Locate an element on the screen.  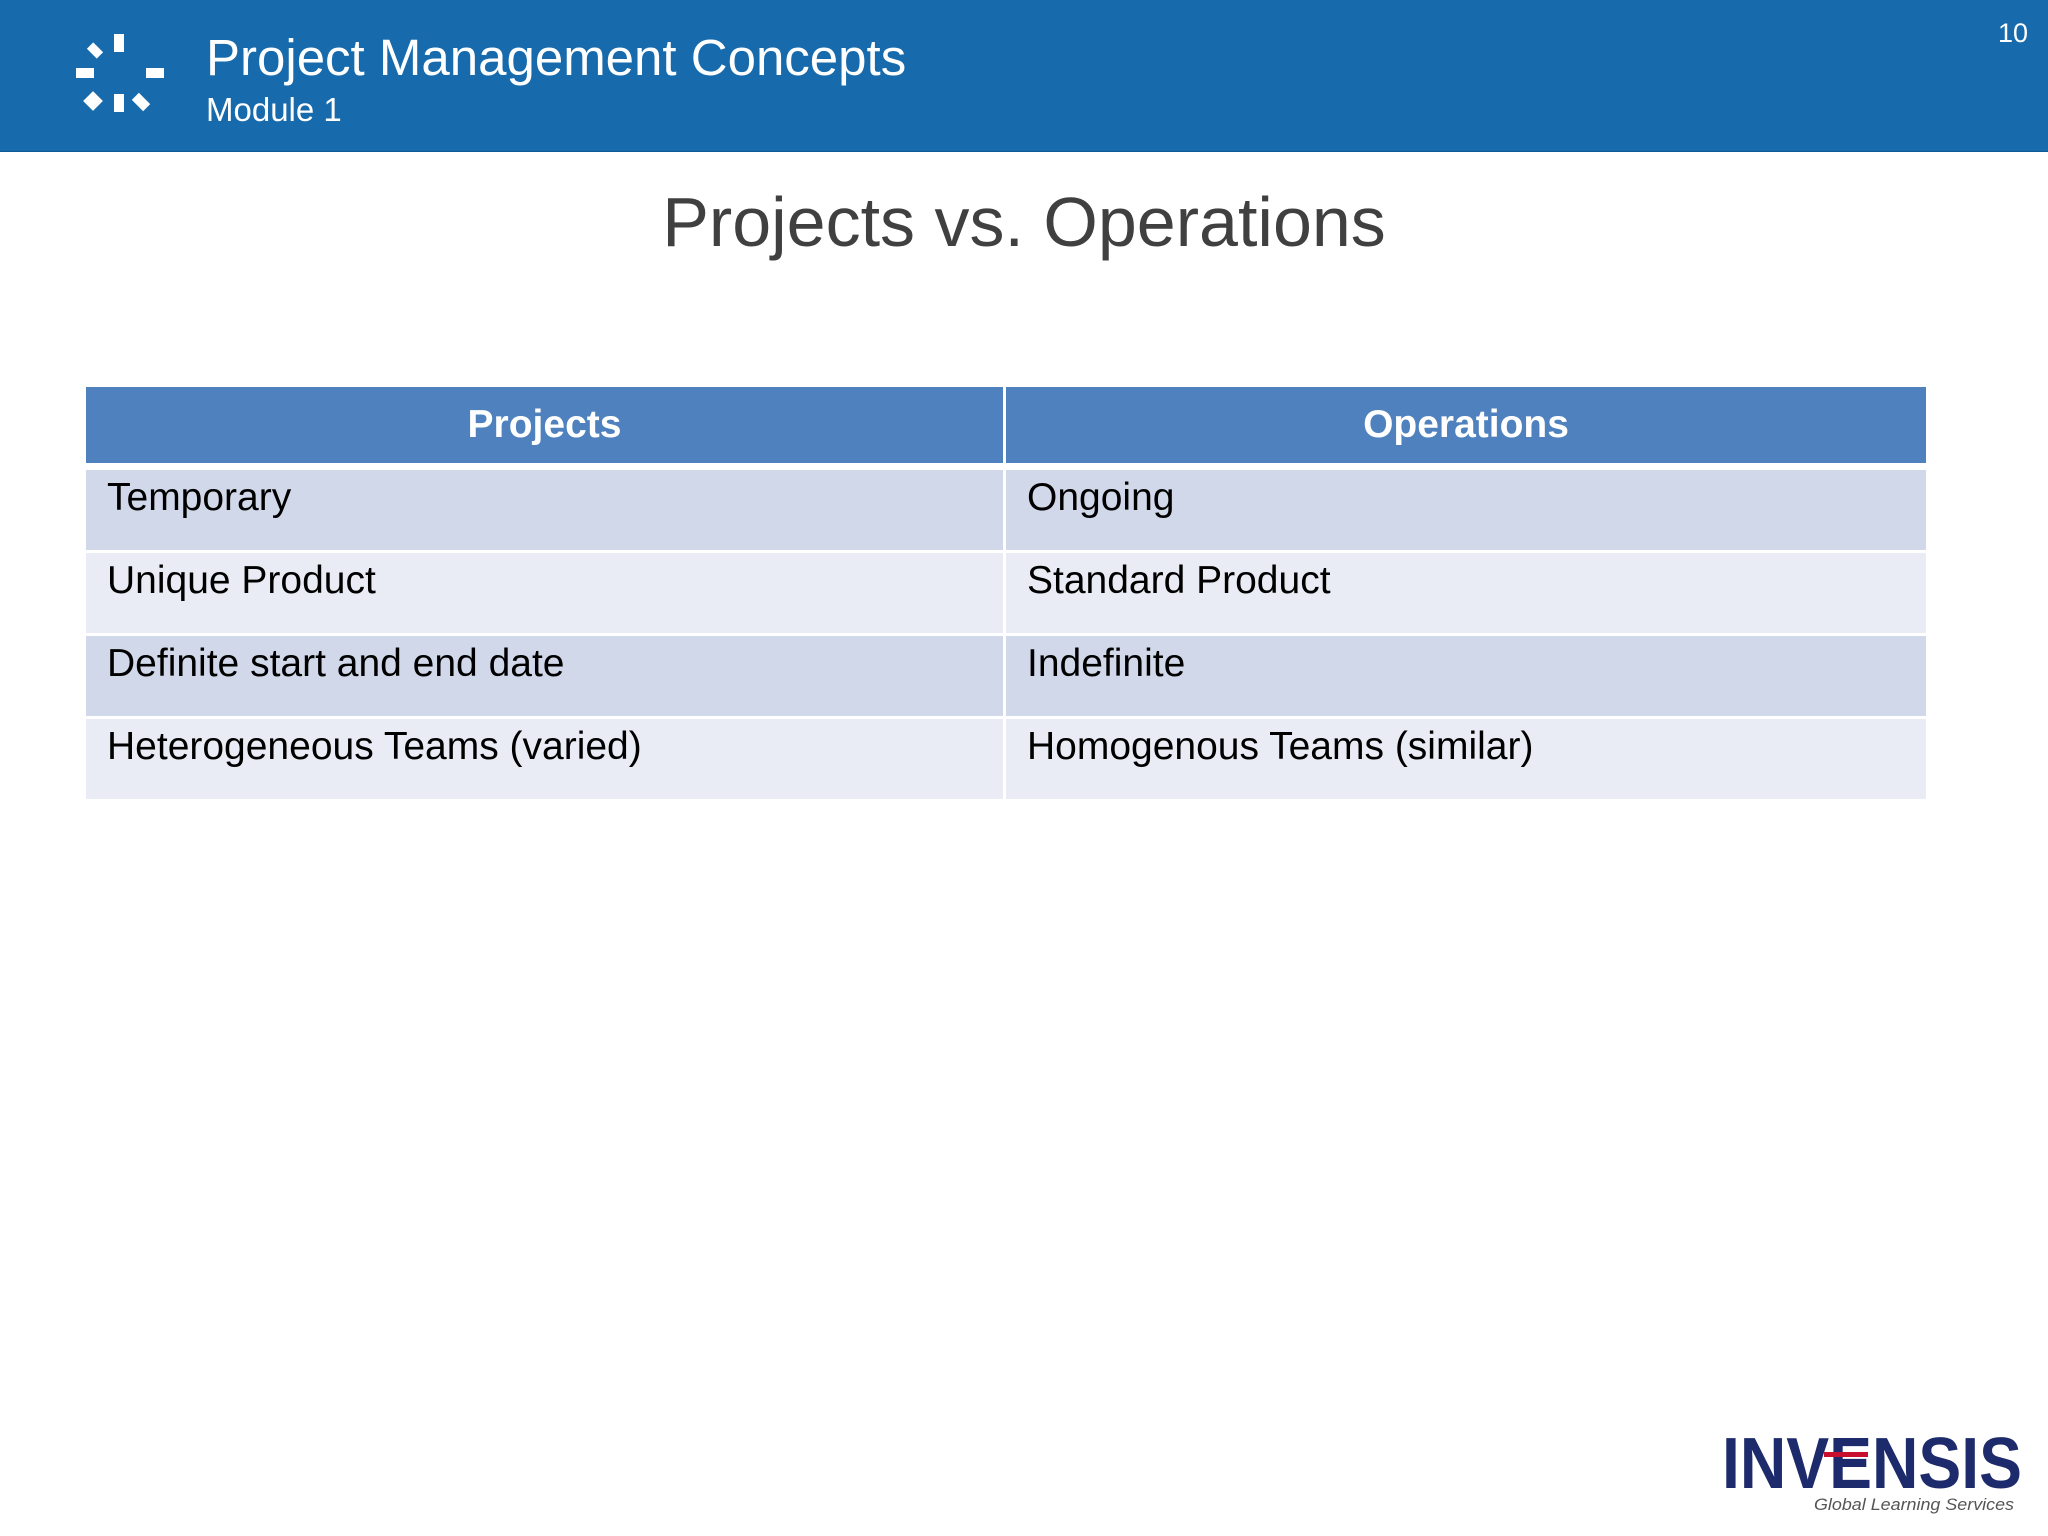
table-cell-operations: Standard Product is located at coordinates (1466, 594).